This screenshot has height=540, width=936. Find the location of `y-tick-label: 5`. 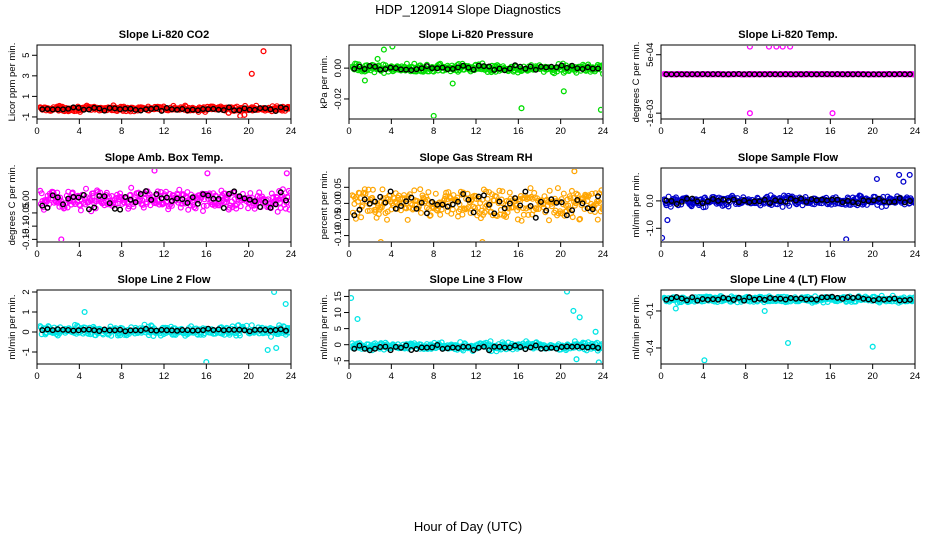

y-tick-label: 5 is located at coordinates (338, 328).